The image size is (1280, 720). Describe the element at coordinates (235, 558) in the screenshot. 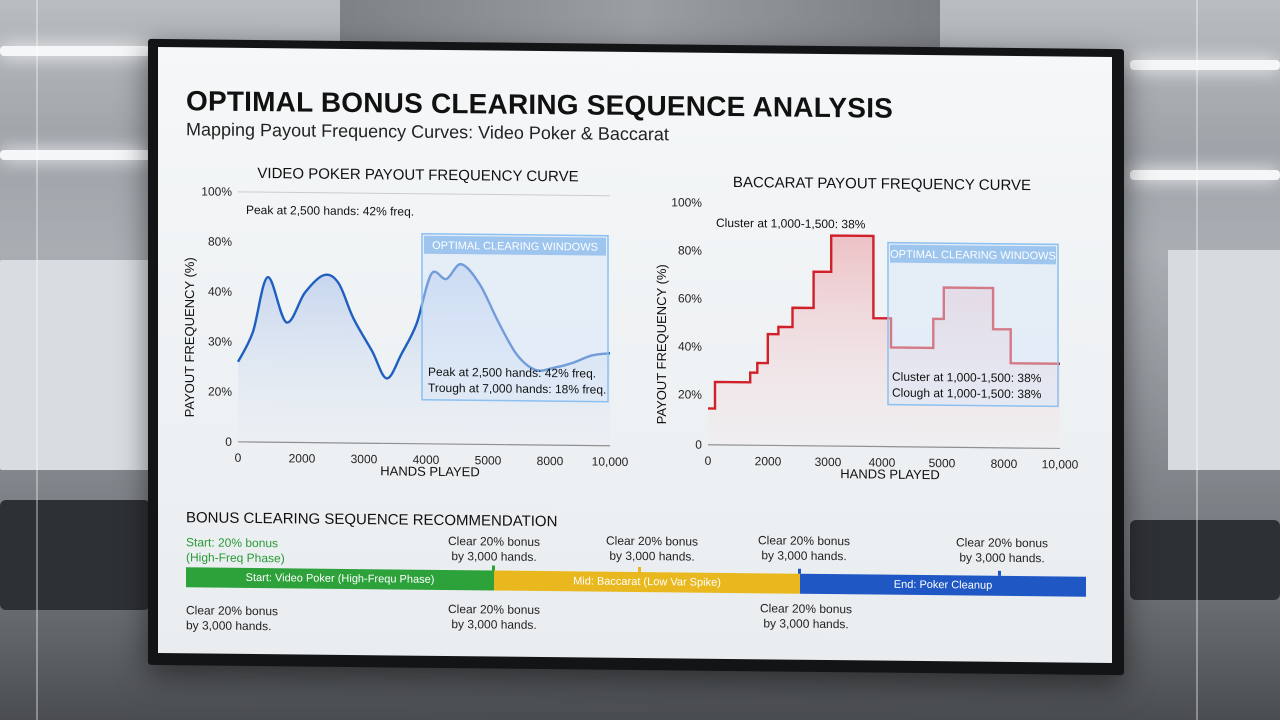

I see `start-note-line: (High-Freq Phase)` at that location.